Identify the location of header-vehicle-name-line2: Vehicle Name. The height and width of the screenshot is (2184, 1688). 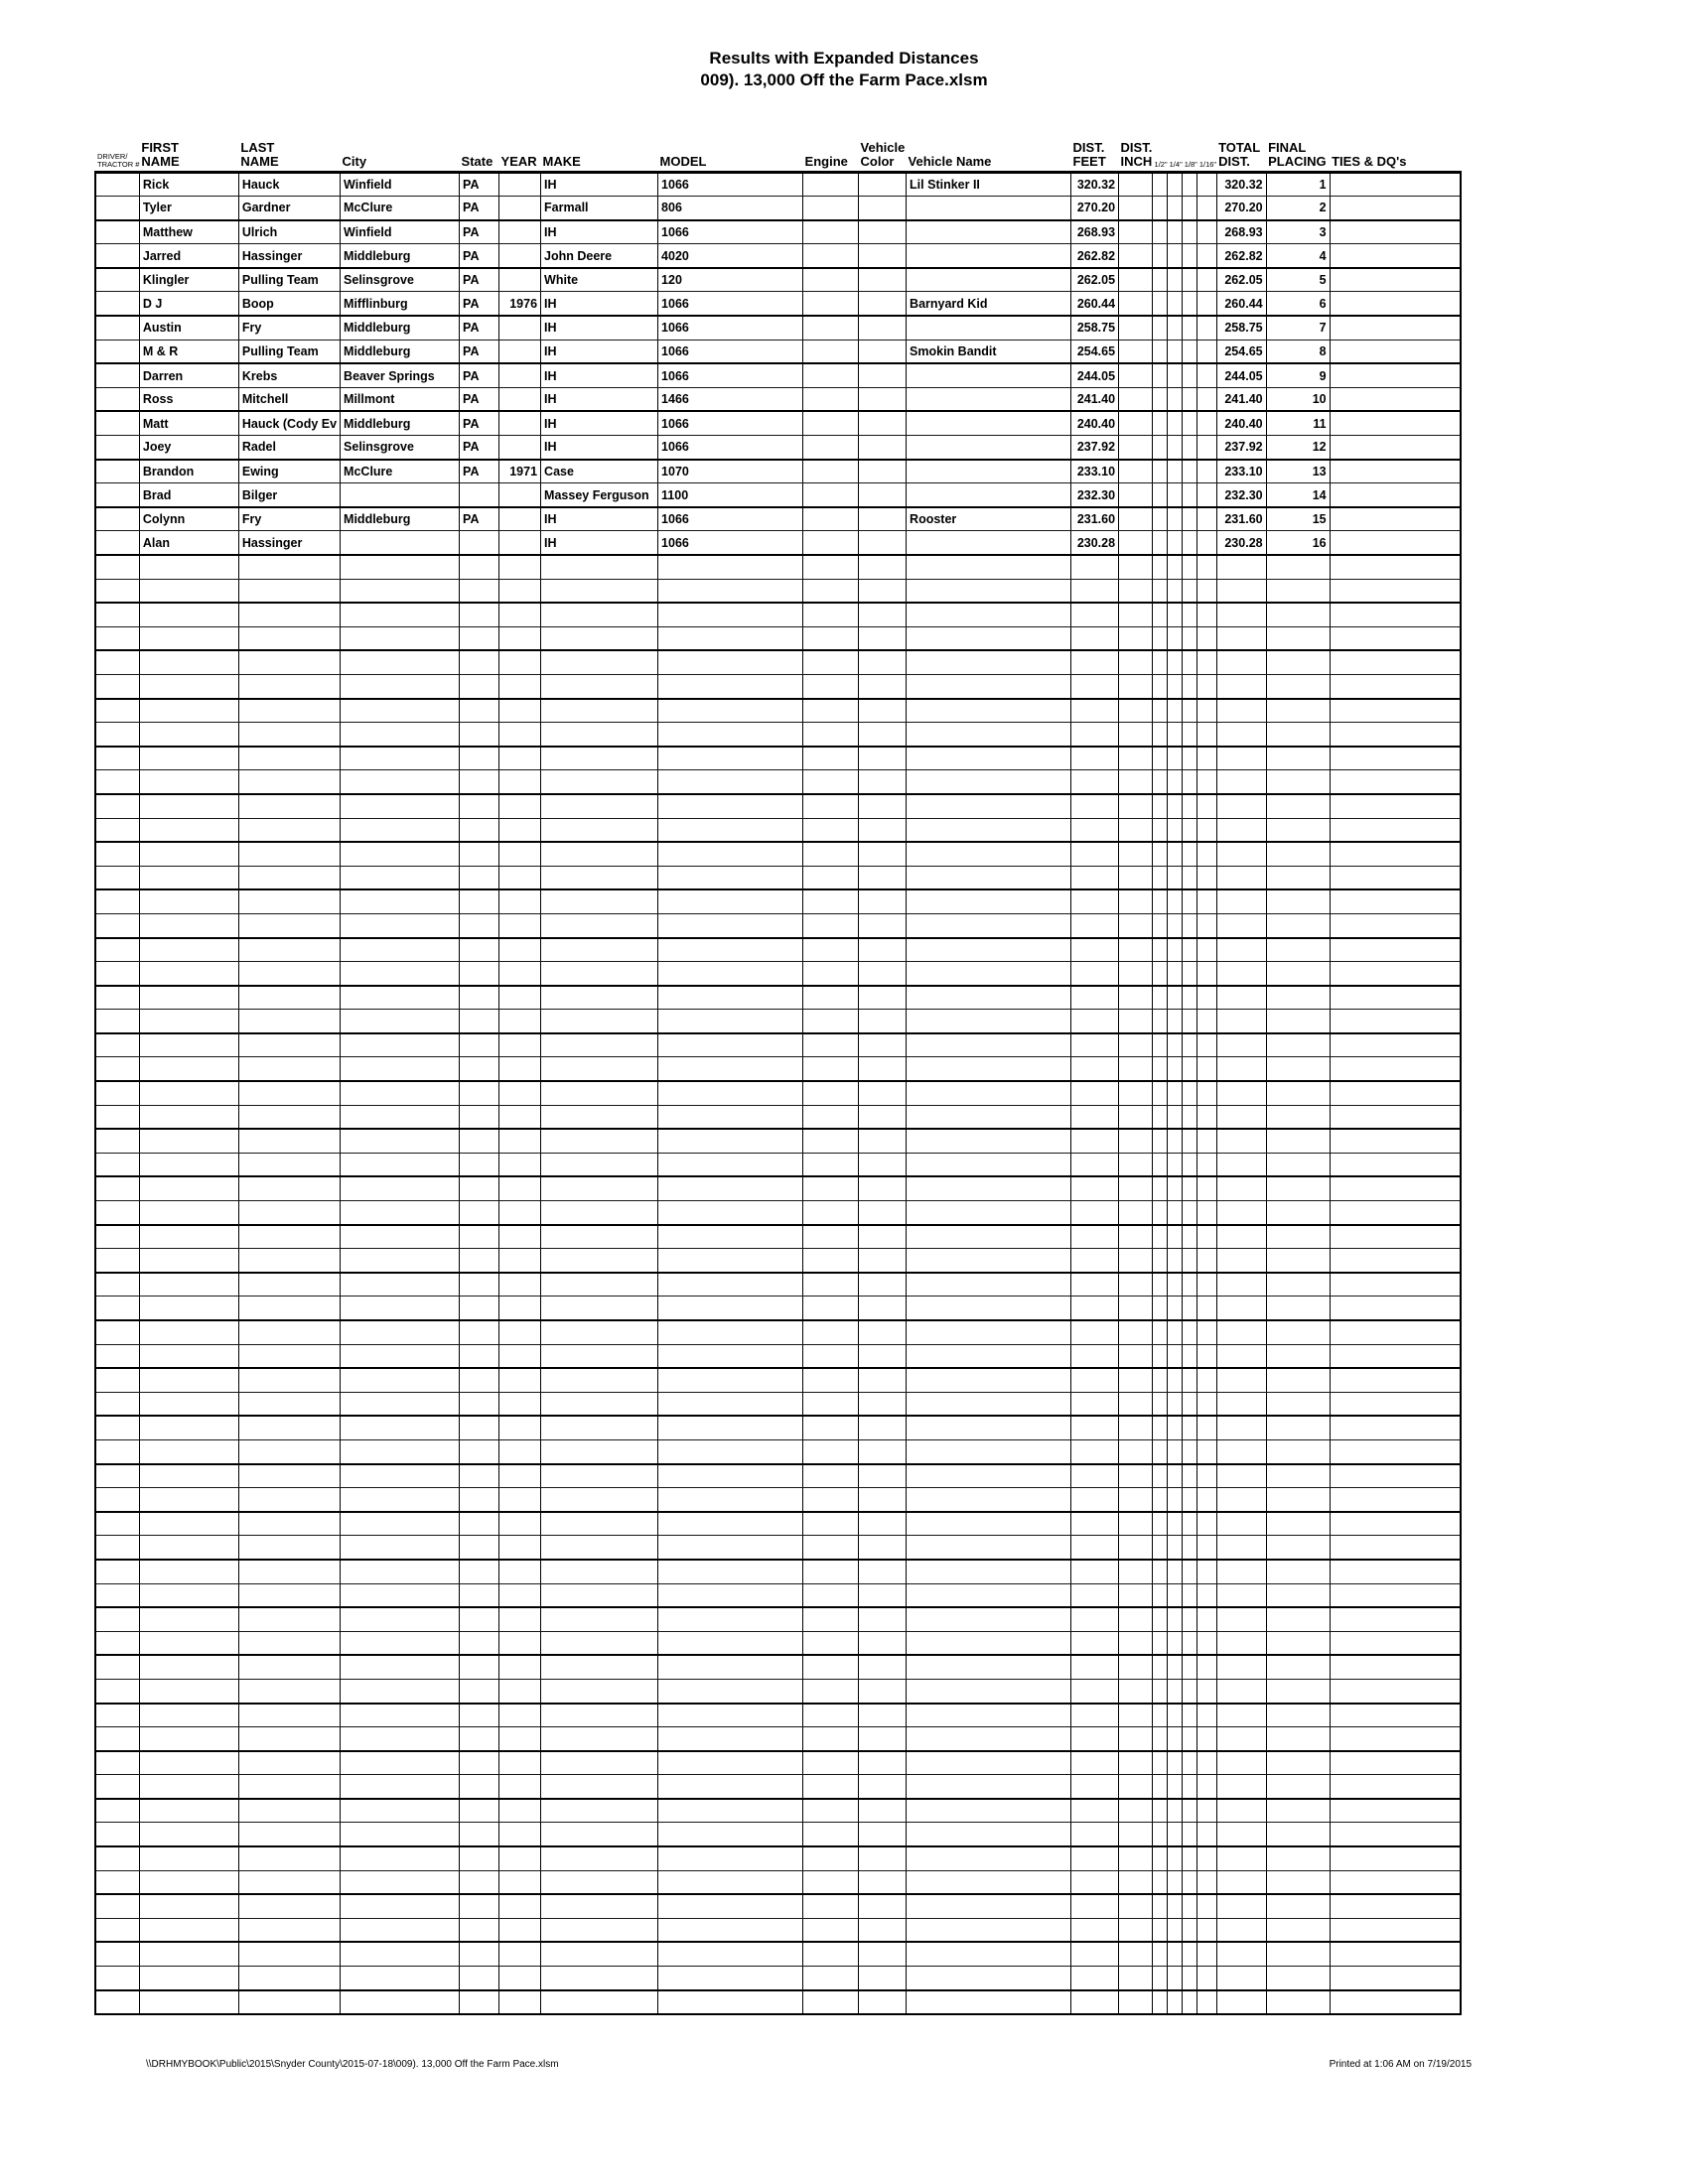
(950, 161).